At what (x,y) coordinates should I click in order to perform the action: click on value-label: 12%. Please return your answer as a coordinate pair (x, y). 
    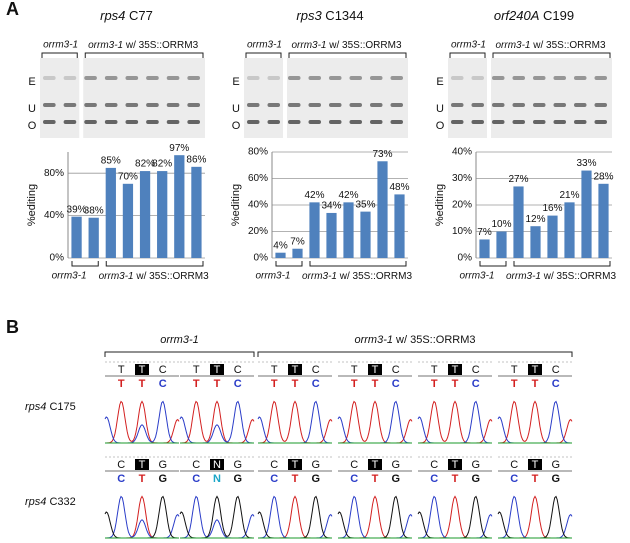
    Looking at the image, I should click on (535, 219).